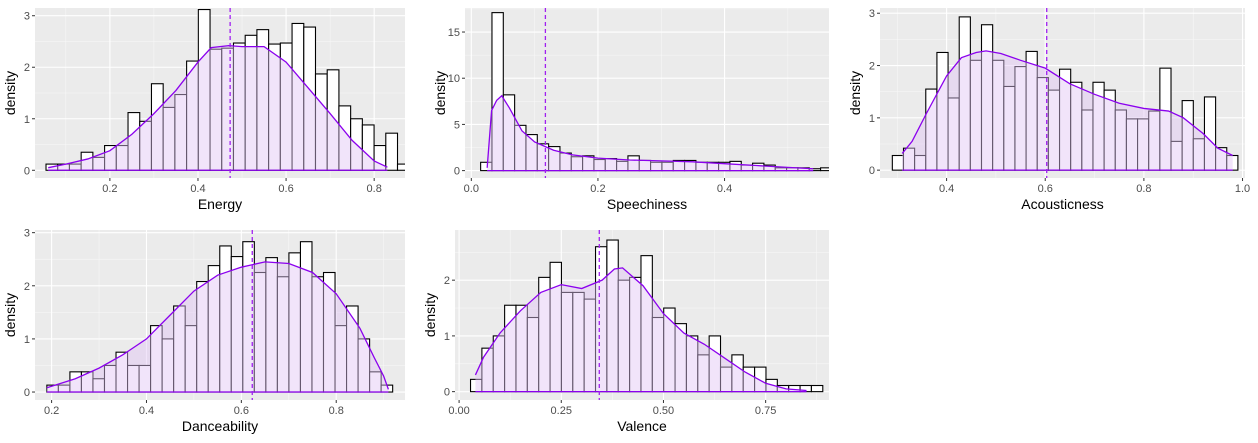  I want to click on x-tick-label: 0.0, so click(471, 189).